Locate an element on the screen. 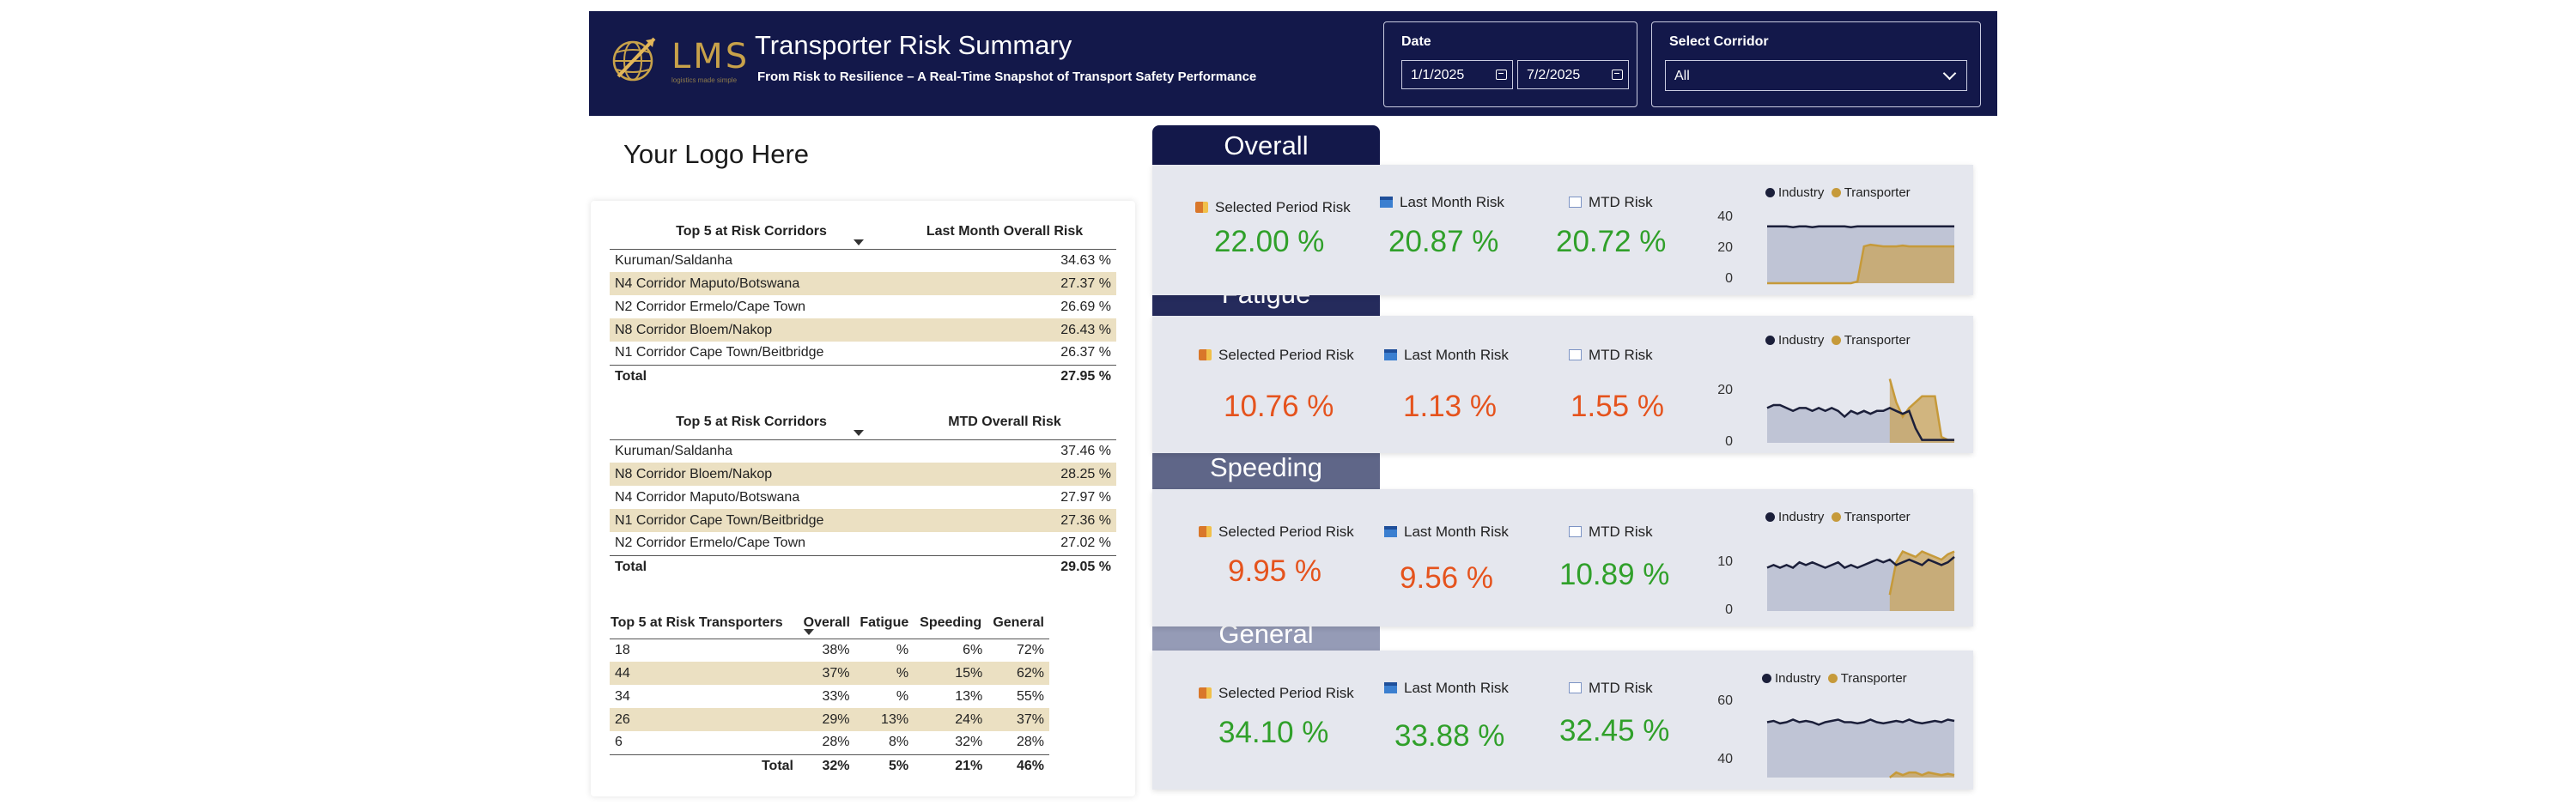 The width and height of the screenshot is (2576, 805). column-header-fatigue: Fatigue is located at coordinates (884, 623).